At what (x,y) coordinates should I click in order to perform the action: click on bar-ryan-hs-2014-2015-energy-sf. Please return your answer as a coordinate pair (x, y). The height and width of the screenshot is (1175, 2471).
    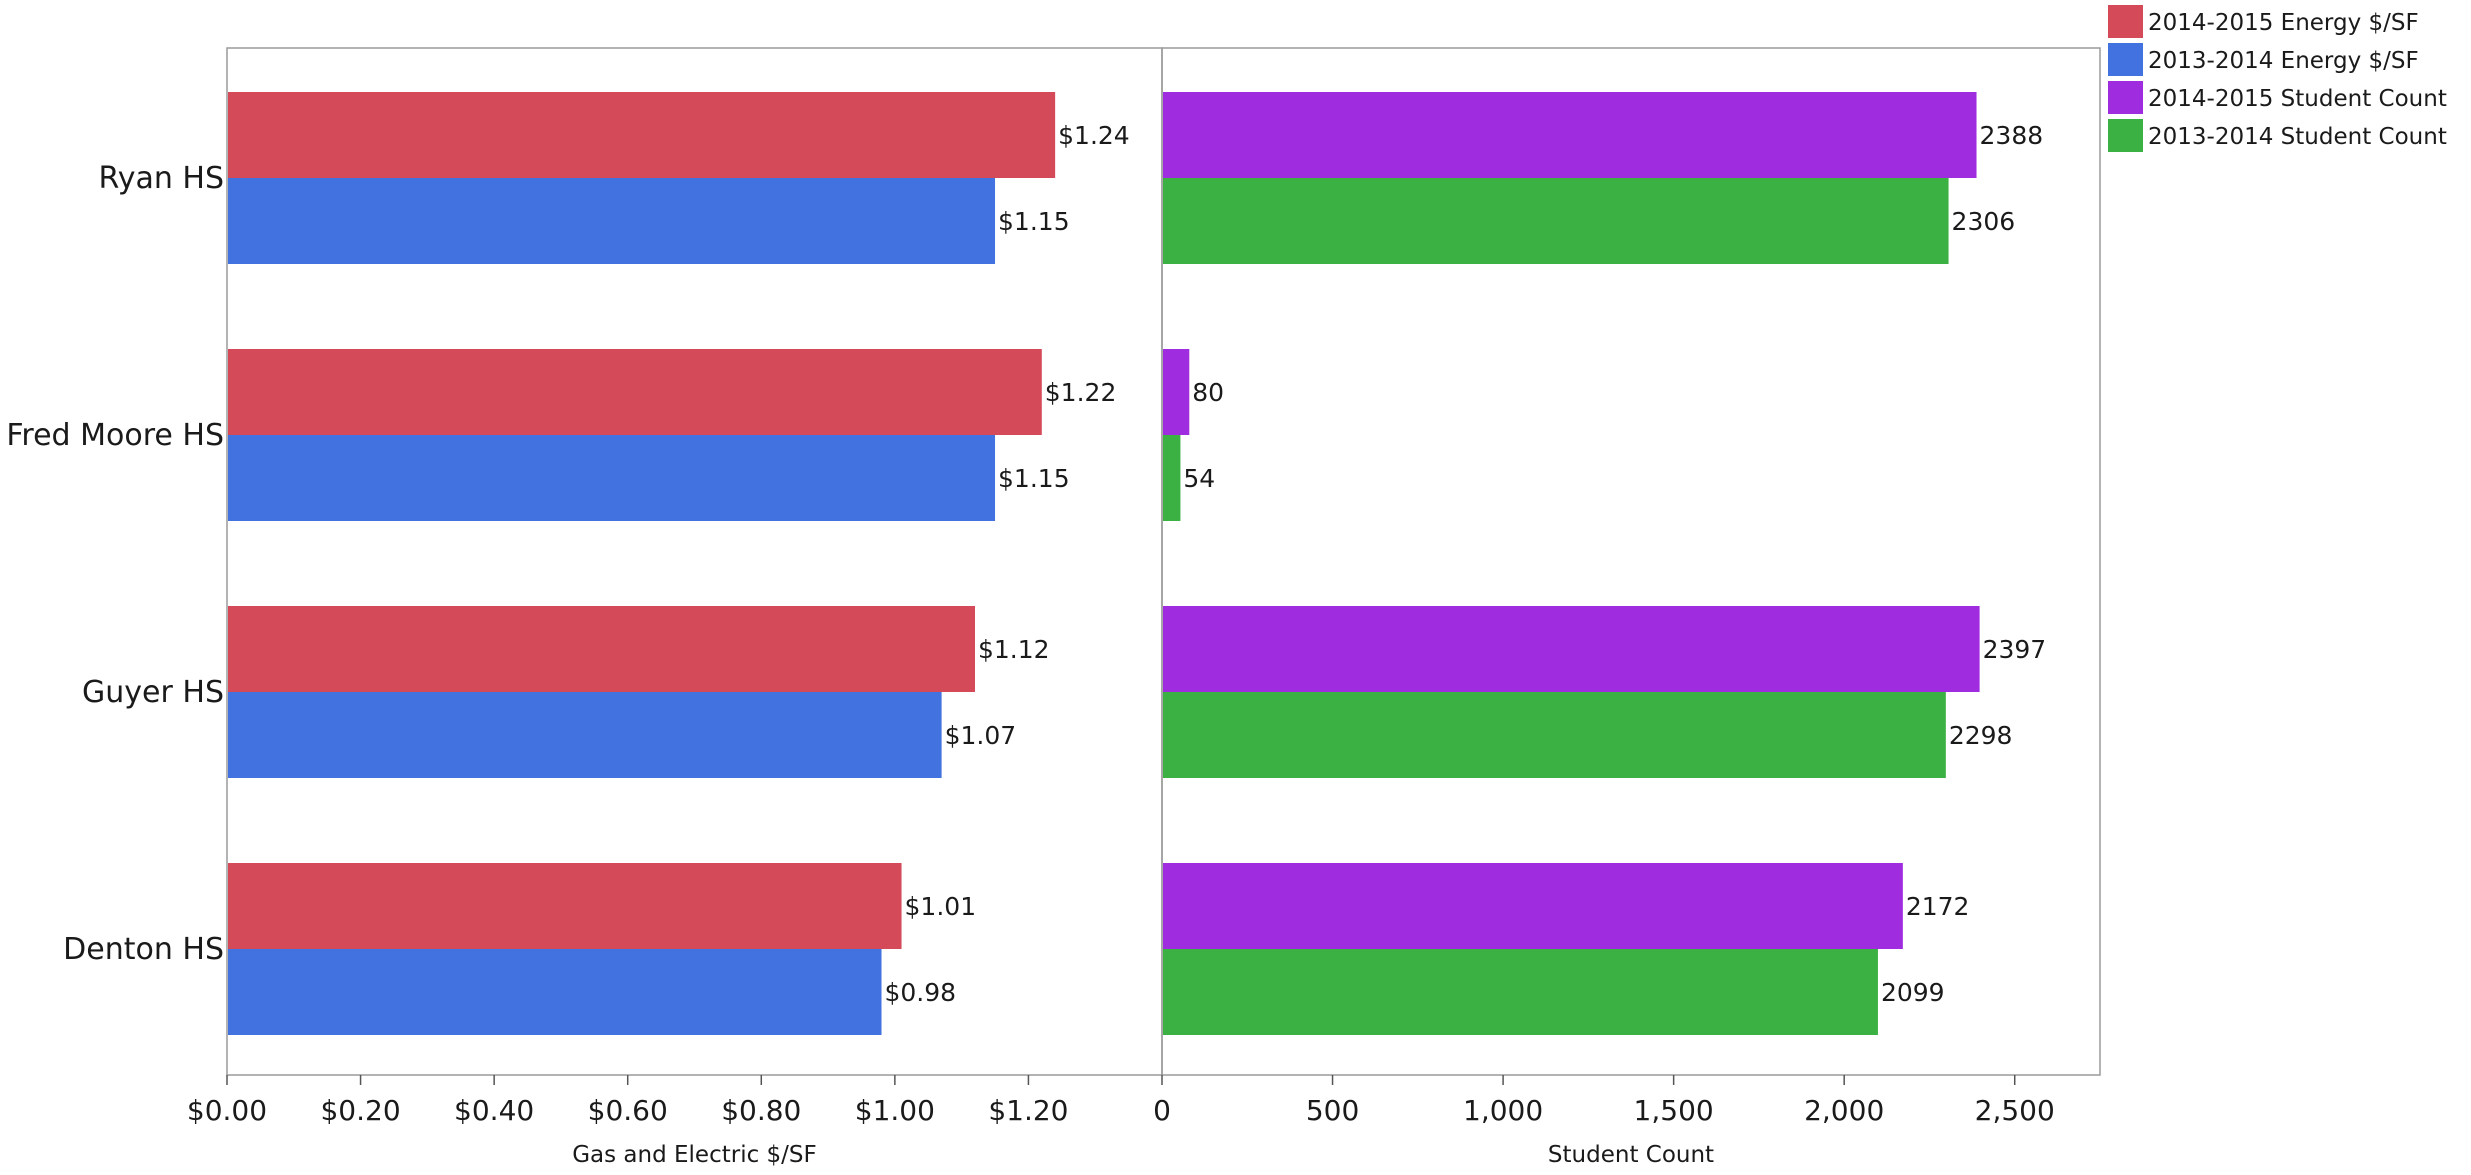
    Looking at the image, I should click on (642, 135).